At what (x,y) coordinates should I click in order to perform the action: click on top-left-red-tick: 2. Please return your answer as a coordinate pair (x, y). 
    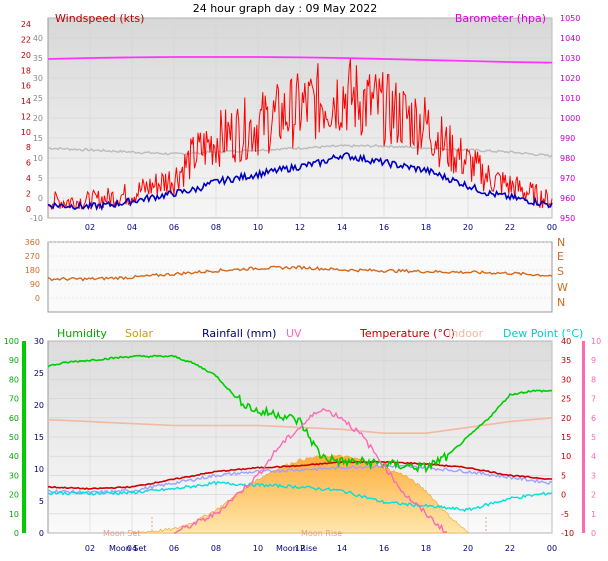
    Looking at the image, I should click on (28, 193).